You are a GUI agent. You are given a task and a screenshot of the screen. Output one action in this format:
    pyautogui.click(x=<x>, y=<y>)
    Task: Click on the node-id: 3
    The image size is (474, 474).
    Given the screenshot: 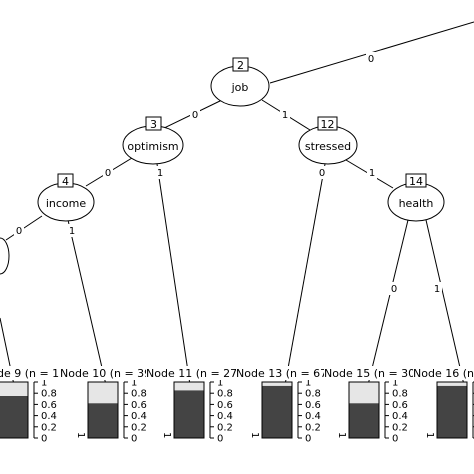 What is the action you would take?
    pyautogui.click(x=153, y=124)
    